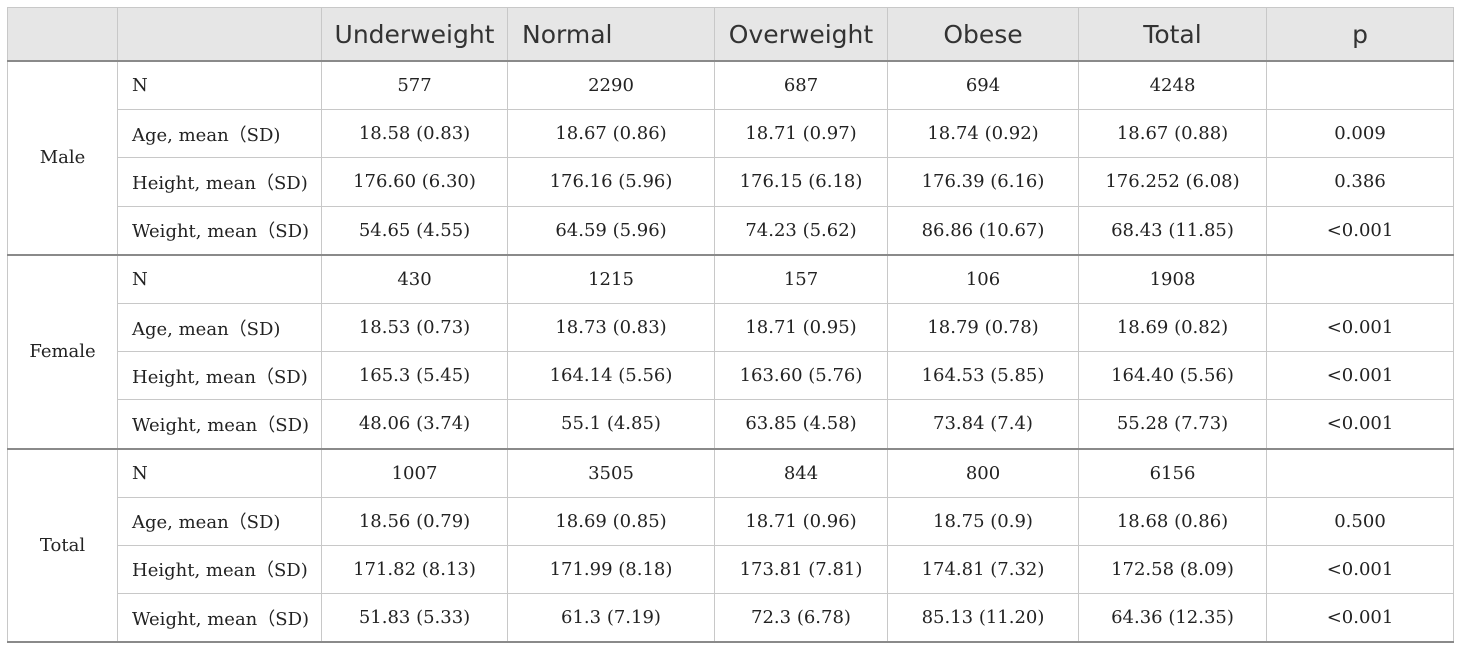  What do you see at coordinates (983, 182) in the screenshot?
I see `table-cell: 176.39 (6.16)` at bounding box center [983, 182].